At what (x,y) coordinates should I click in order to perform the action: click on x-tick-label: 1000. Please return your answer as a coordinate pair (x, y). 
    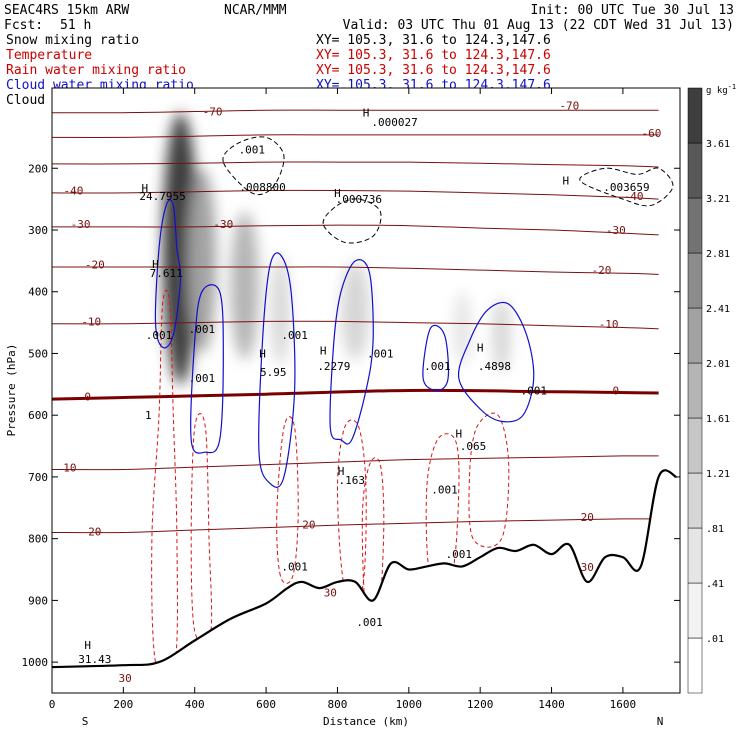
    Looking at the image, I should click on (409, 704).